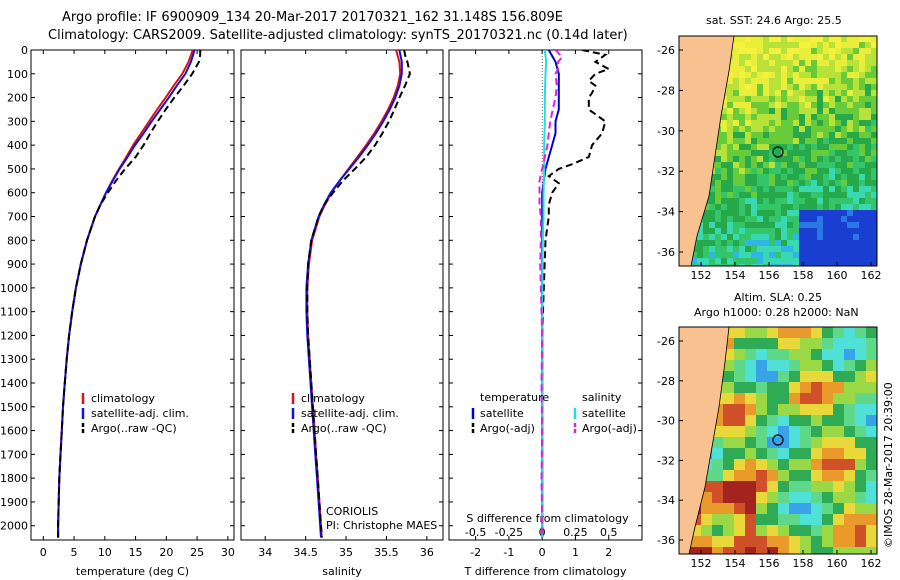 The width and height of the screenshot is (900, 580). What do you see at coordinates (136, 552) in the screenshot?
I see `x-tick-label: 15` at bounding box center [136, 552].